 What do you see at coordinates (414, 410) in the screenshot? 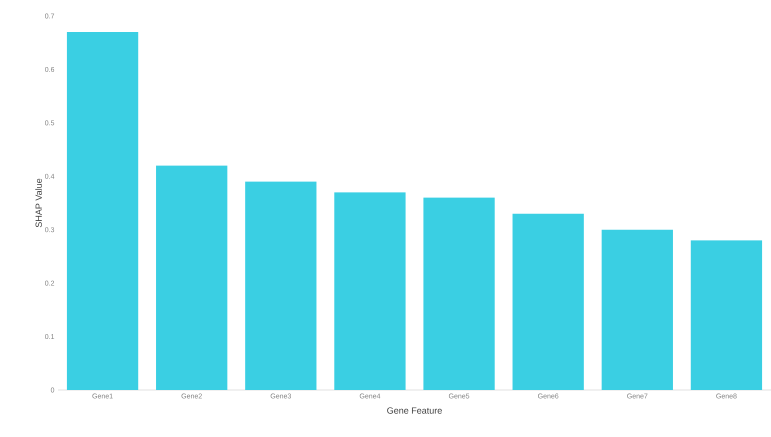
I see `x-axis-title: Gene Feature` at bounding box center [414, 410].